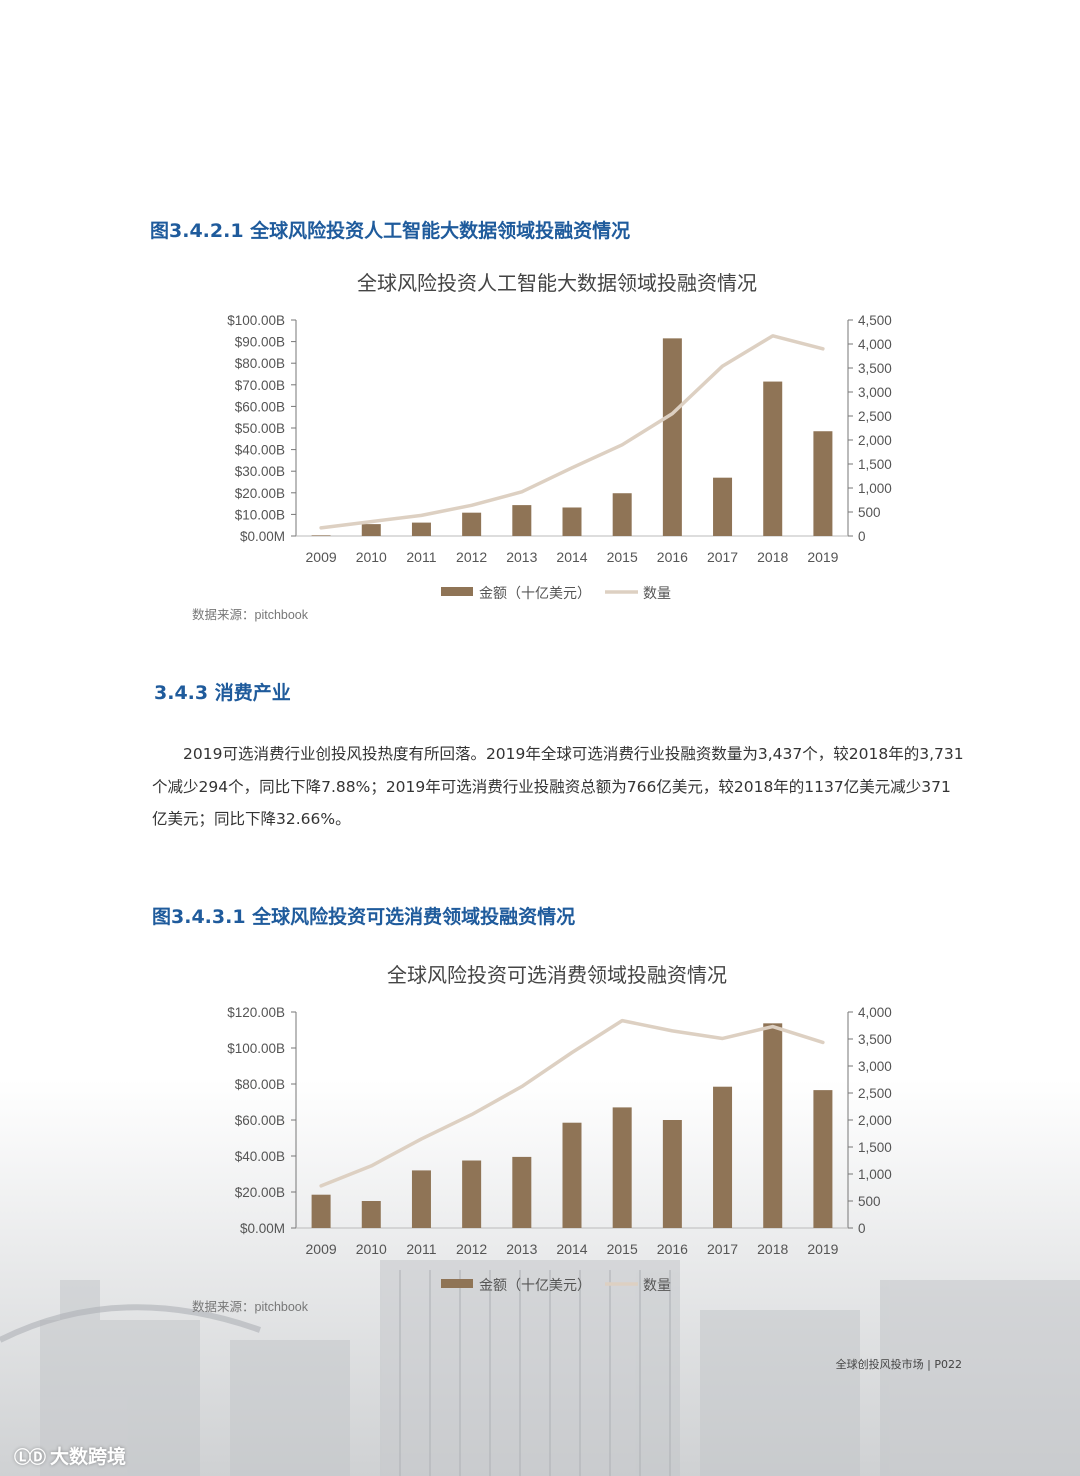  What do you see at coordinates (260, 471) in the screenshot?
I see `y-left-tick-label: $30.00B` at bounding box center [260, 471].